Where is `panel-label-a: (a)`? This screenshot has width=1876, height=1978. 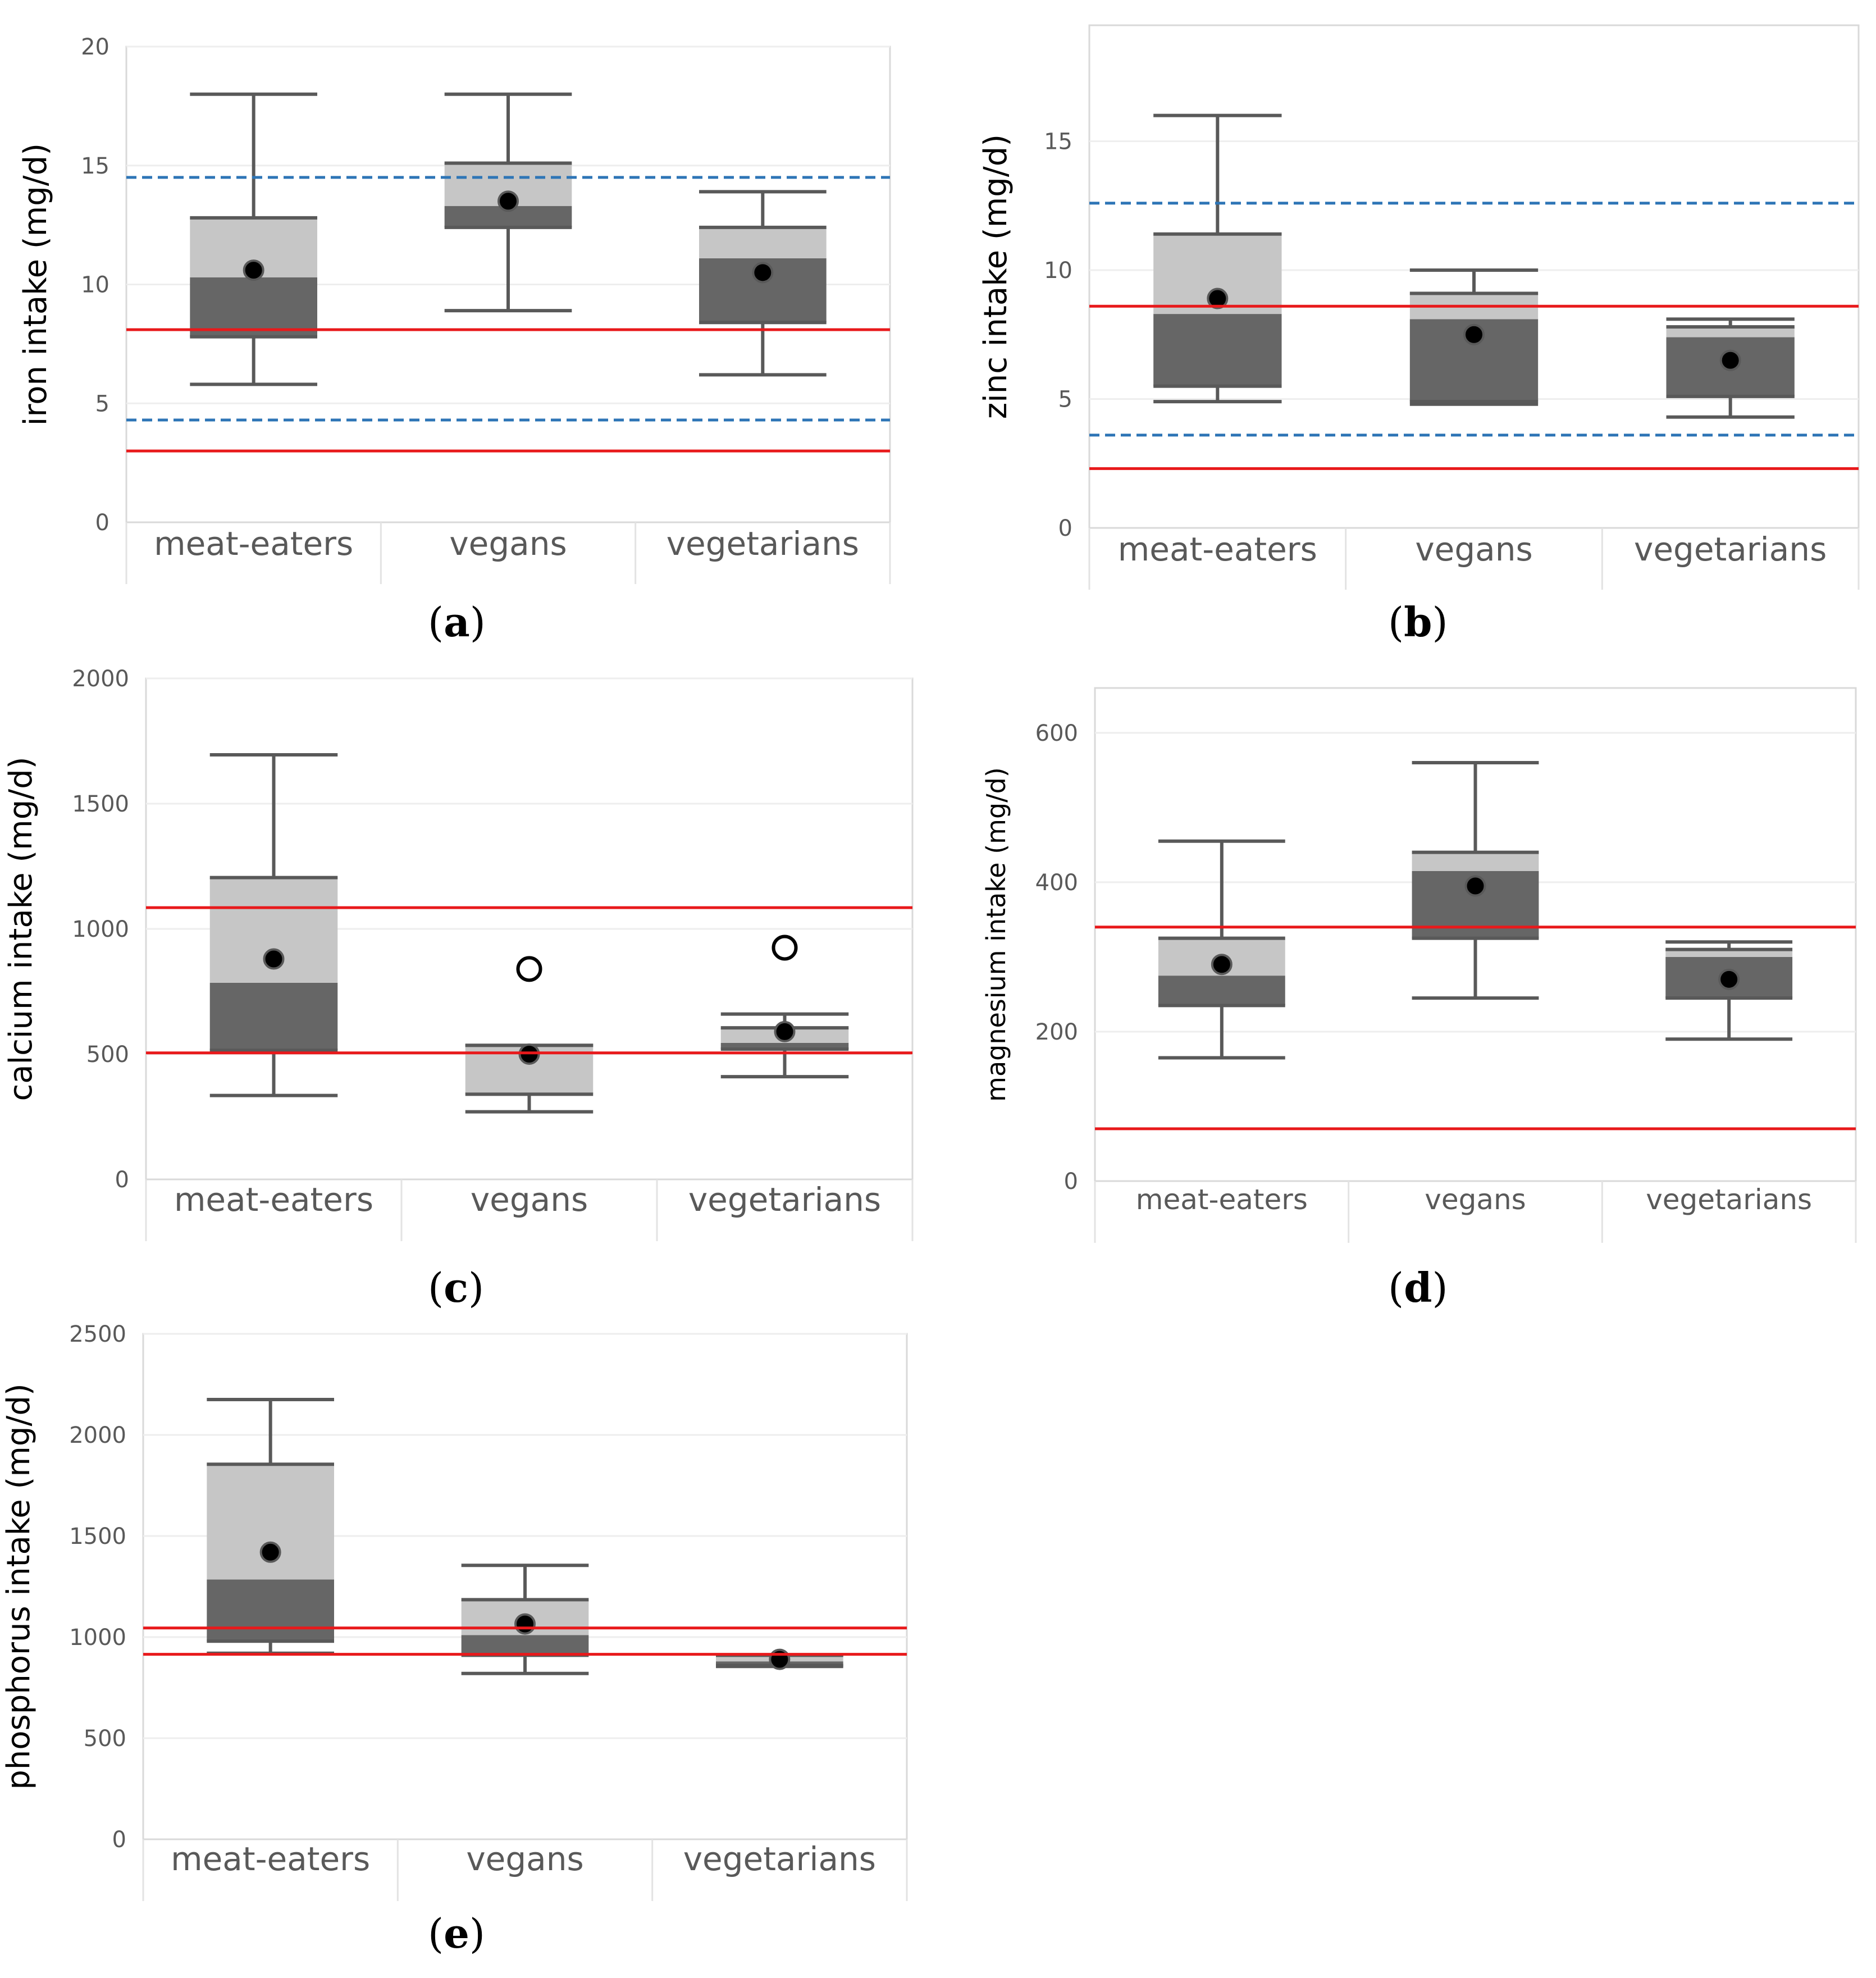 panel-label-a: (a) is located at coordinates (457, 622).